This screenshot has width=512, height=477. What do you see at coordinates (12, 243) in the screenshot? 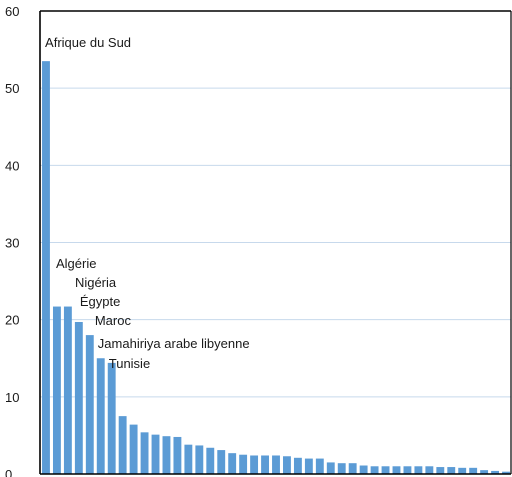
I see `y-tick-label: 30` at bounding box center [12, 243].